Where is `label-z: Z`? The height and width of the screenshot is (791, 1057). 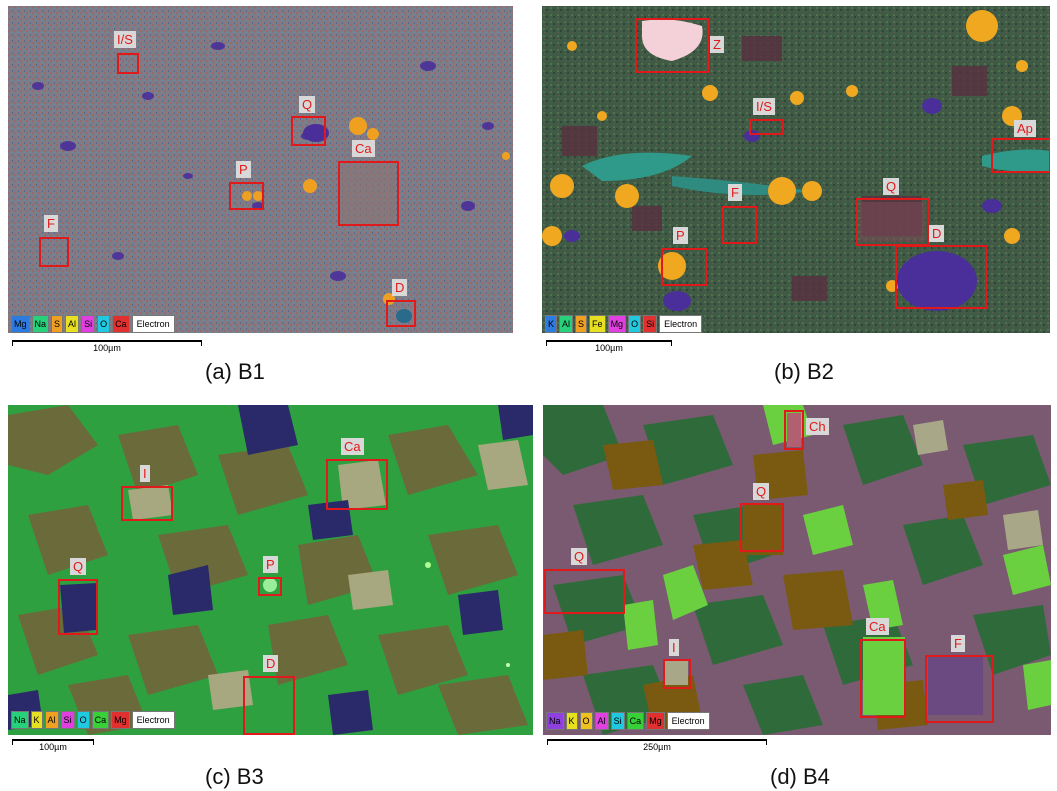 label-z: Z is located at coordinates (717, 44).